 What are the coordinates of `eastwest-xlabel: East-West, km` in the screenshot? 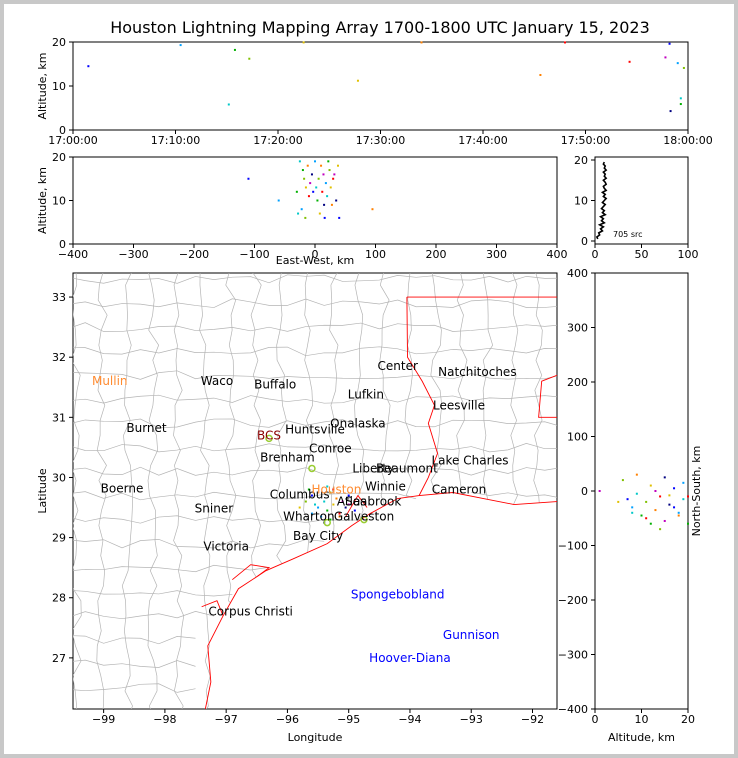 It's located at (315, 260).